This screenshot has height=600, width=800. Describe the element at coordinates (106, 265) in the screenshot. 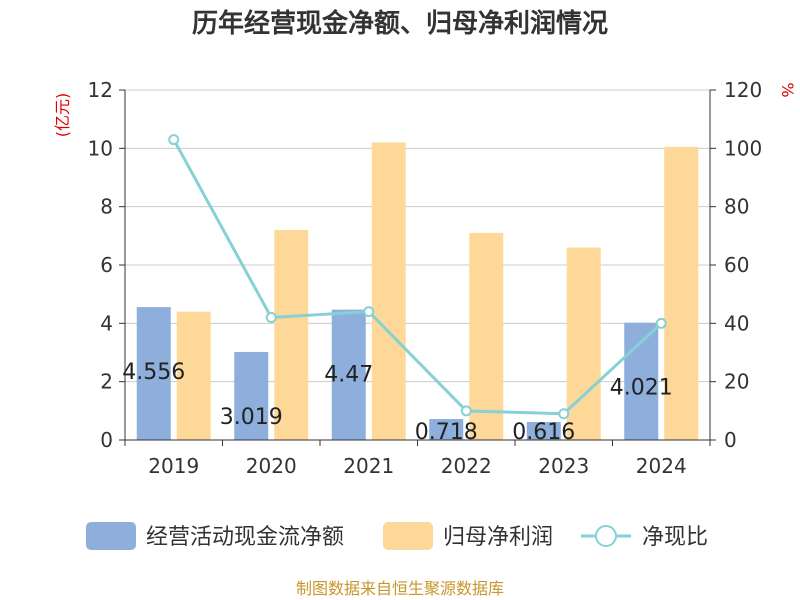

I see `y-left-tick-label: 6` at that location.